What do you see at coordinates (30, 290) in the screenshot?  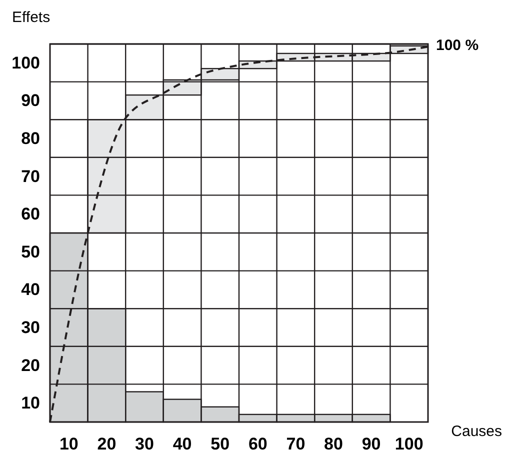 I see `y-tick-label: 40` at bounding box center [30, 290].